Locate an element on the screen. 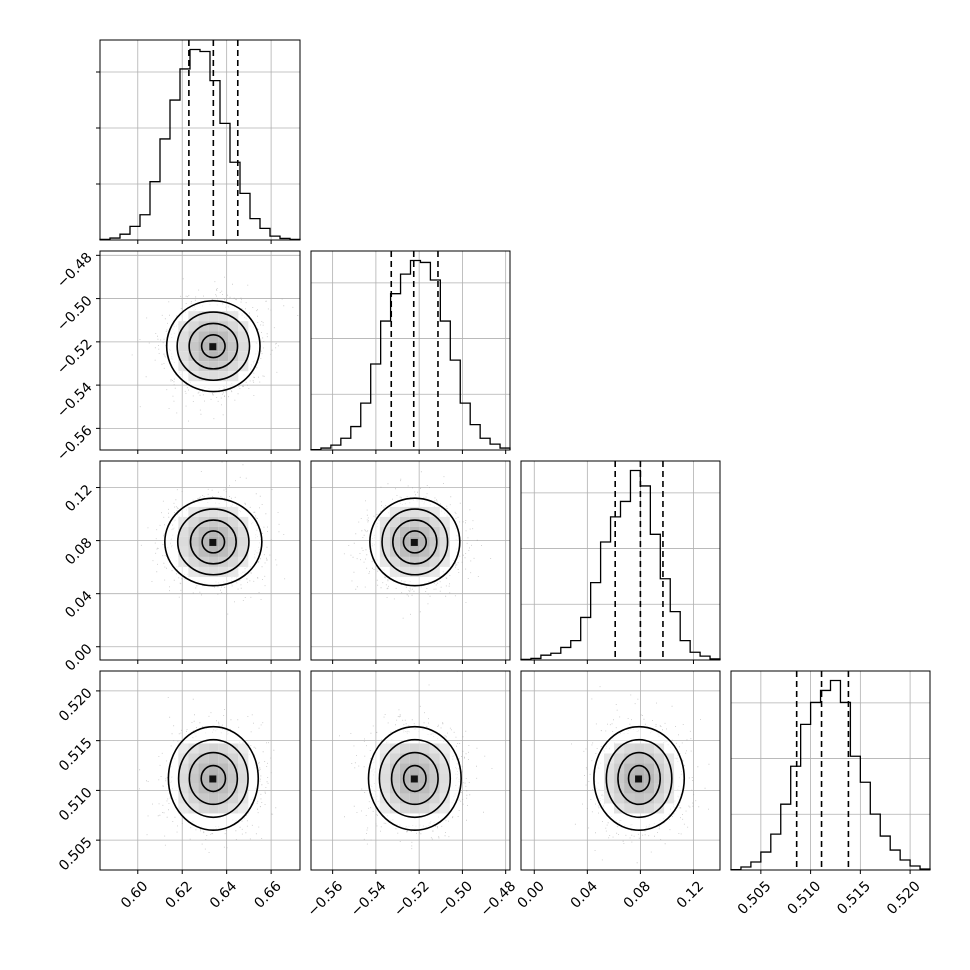 The width and height of the screenshot is (970, 970). x-tick-label: 0.04 is located at coordinates (584, 894).